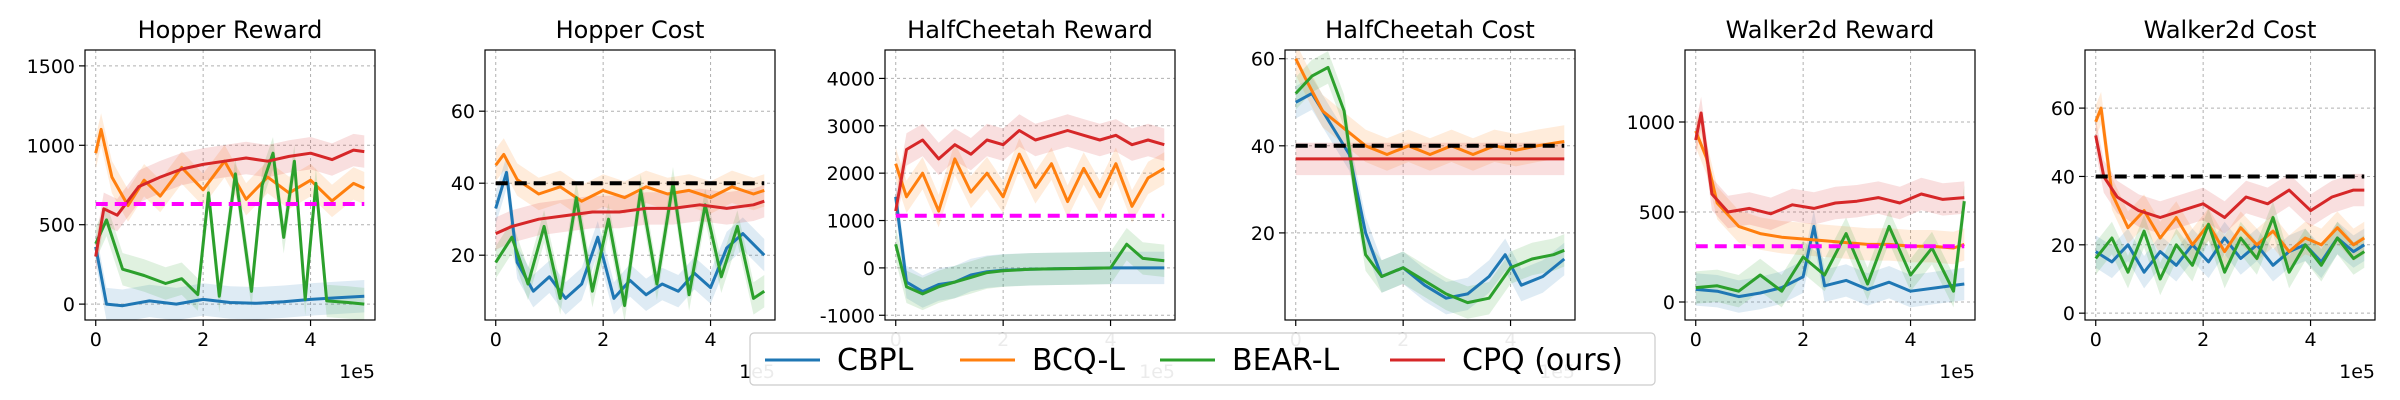  What do you see at coordinates (230, 30) in the screenshot?
I see `chart-title: Hopper Reward` at bounding box center [230, 30].